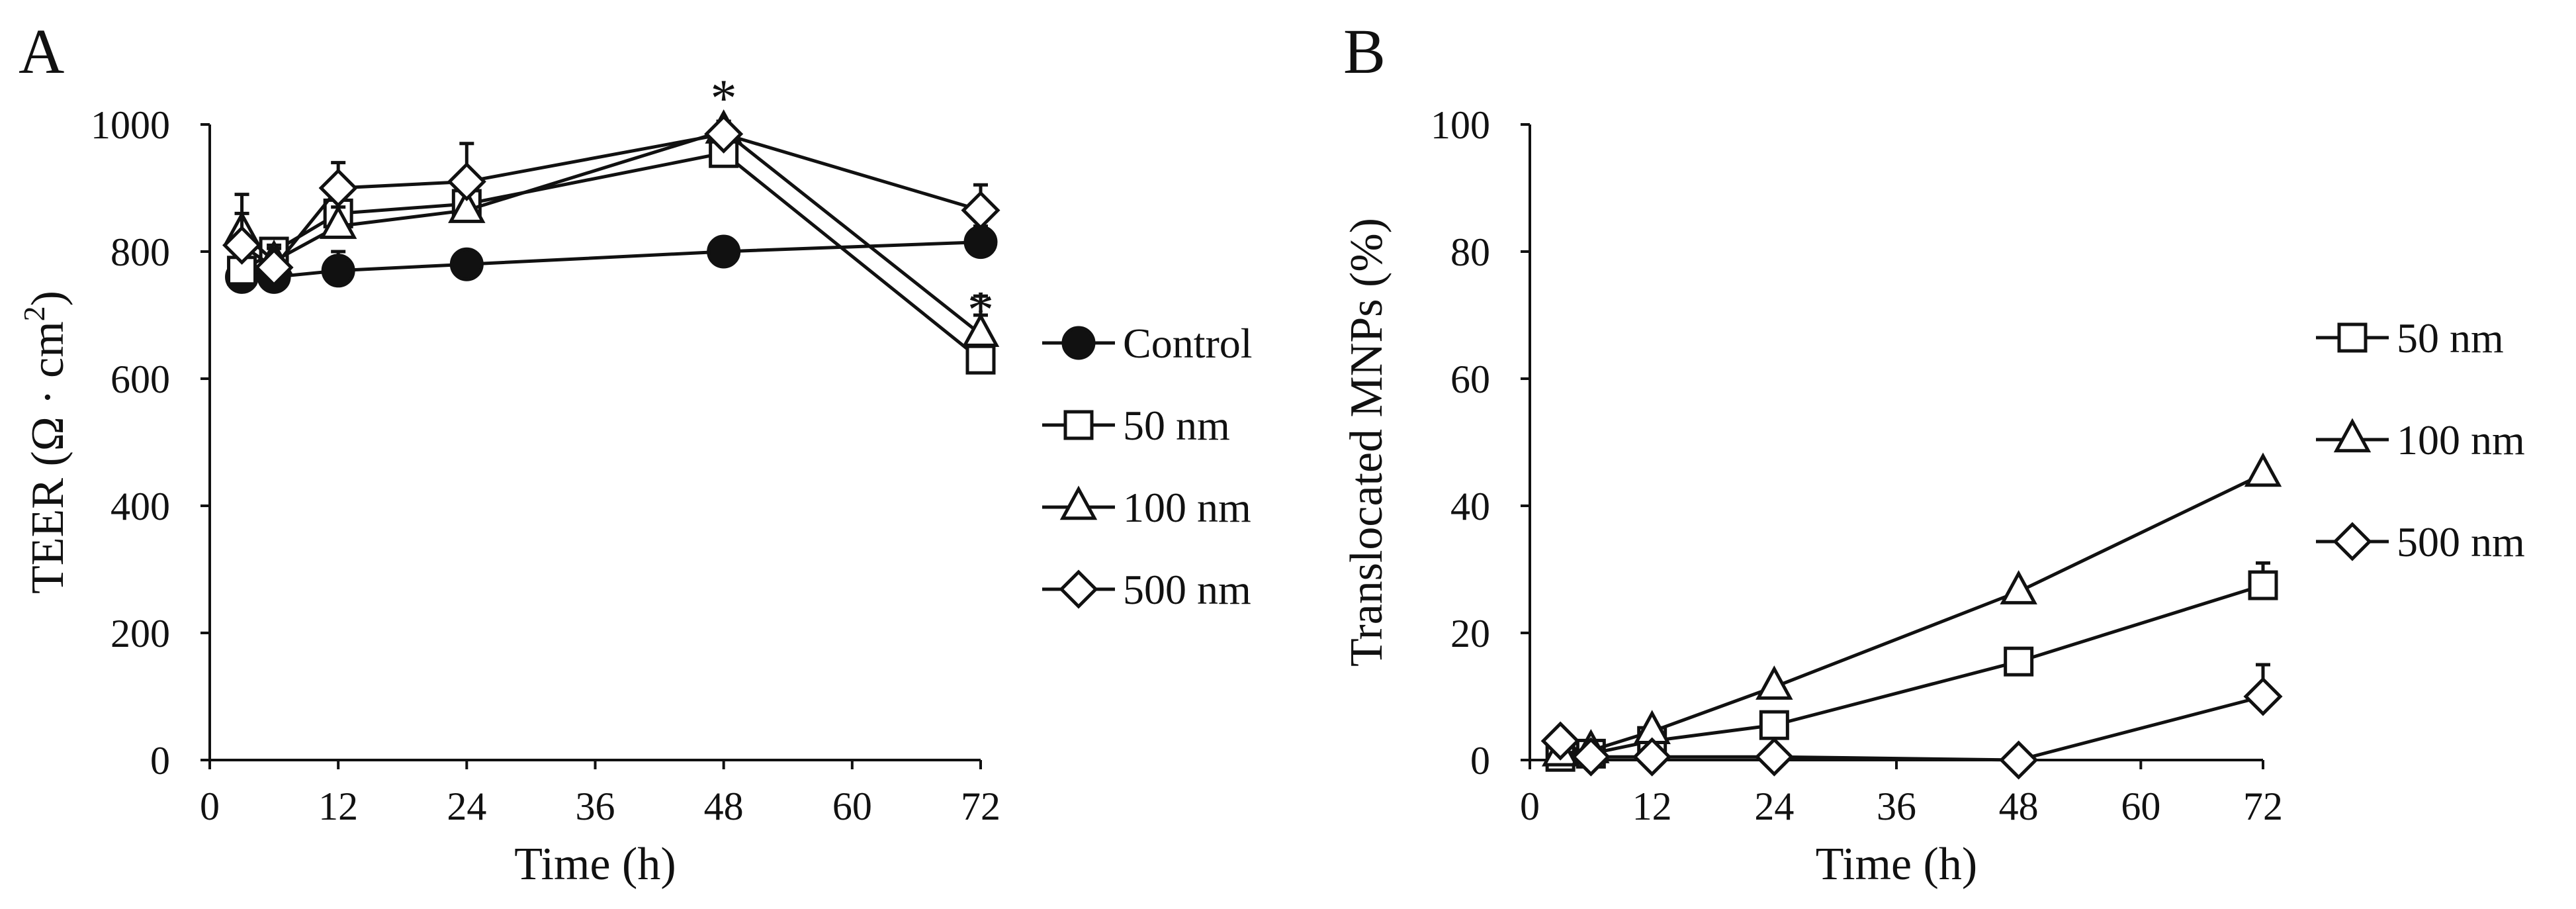 Image resolution: width=2576 pixels, height=909 pixels. Describe the element at coordinates (1470, 506) in the screenshot. I see `y-tick-label: 40` at that location.